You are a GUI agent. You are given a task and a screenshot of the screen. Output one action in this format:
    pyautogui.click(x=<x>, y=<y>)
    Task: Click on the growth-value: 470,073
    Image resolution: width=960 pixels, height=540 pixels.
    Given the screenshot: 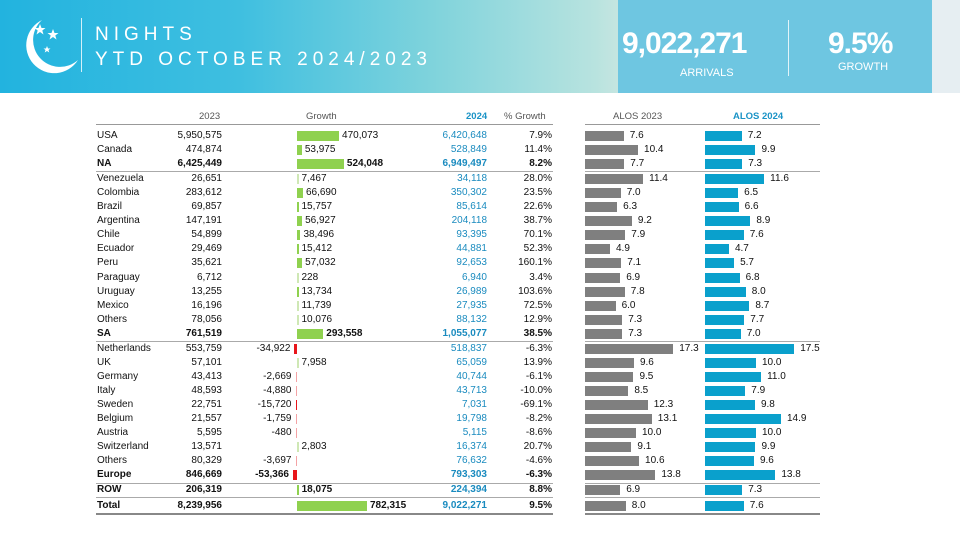 What is the action you would take?
    pyautogui.click(x=360, y=135)
    